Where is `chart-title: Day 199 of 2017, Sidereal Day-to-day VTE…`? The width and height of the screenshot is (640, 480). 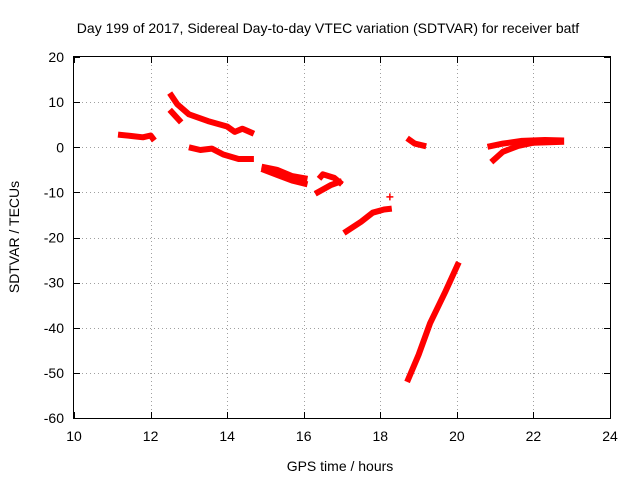
chart-title: Day 199 of 2017, Sidereal Day-to-day VTE… is located at coordinates (328, 28).